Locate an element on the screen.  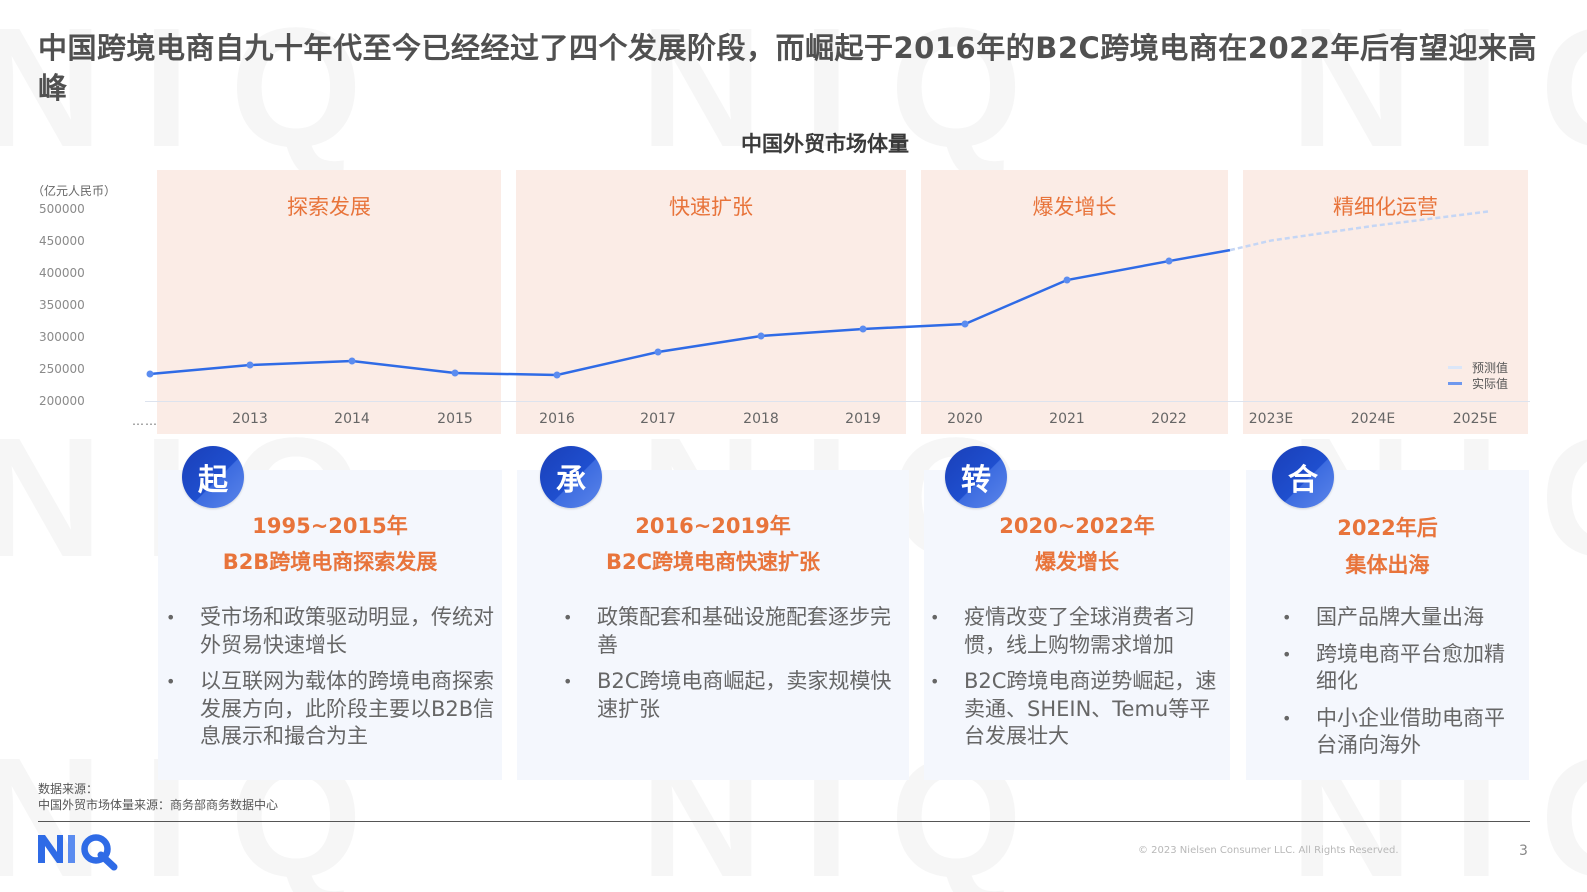
badge-qi-icon: 起 is located at coordinates (213, 477).